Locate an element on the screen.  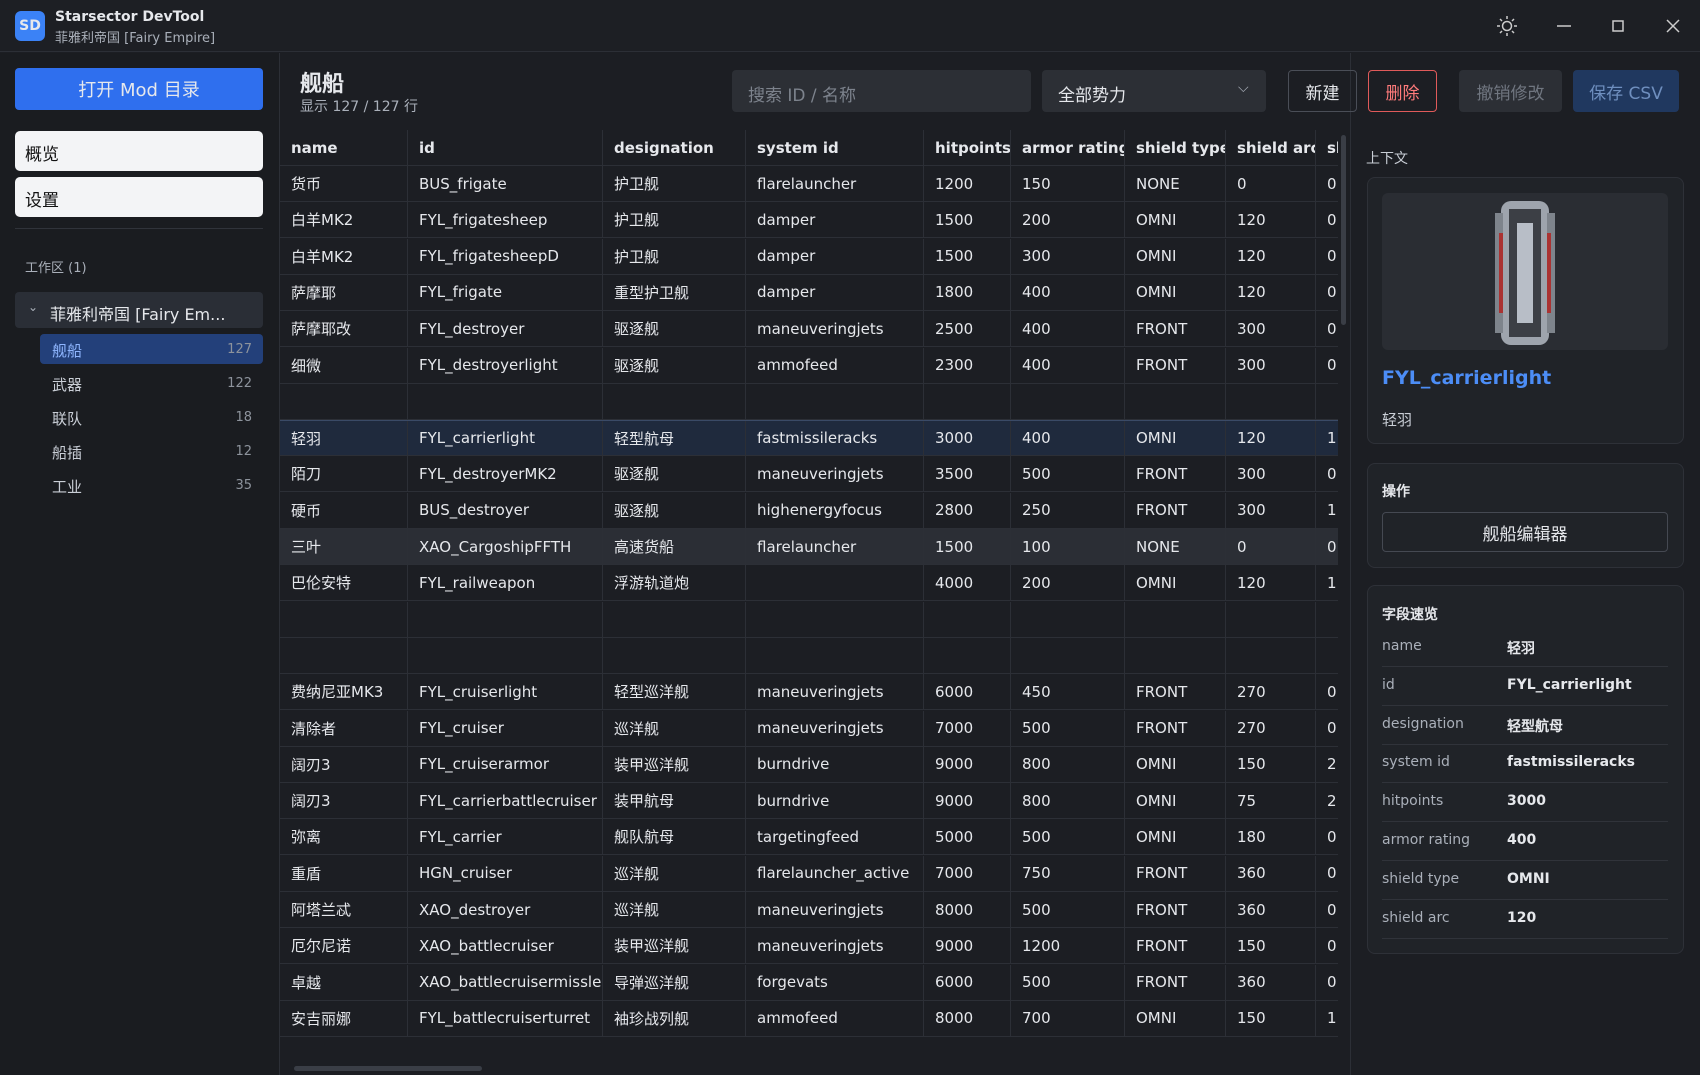
table-cell: FYL_cruiserlight is located at coordinates (505, 692).